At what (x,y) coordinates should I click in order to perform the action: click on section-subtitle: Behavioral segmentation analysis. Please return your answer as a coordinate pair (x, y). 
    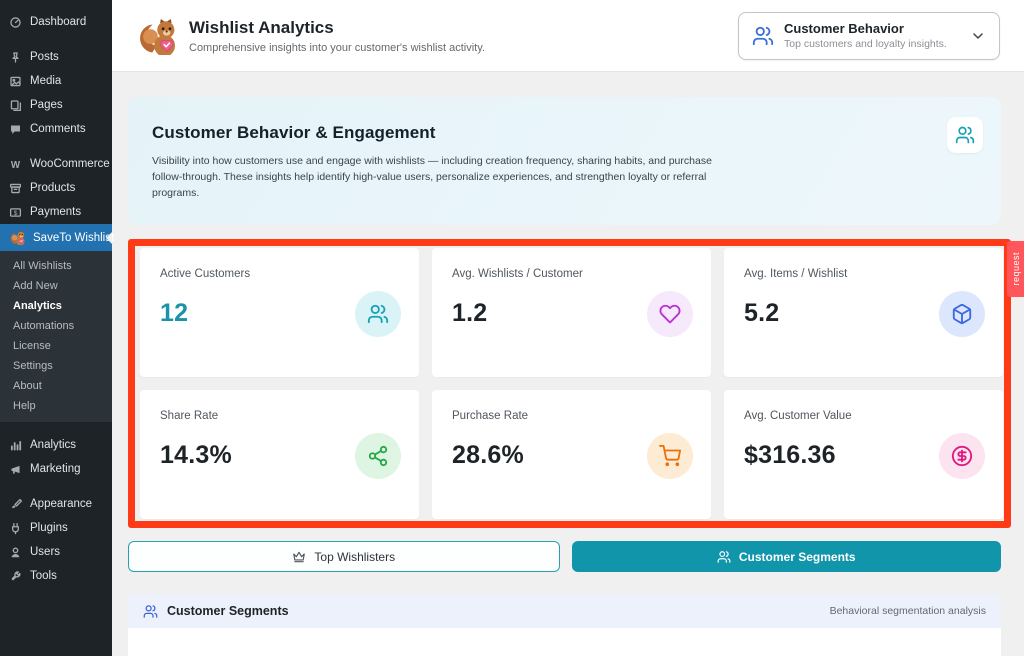
    Looking at the image, I should click on (907, 611).